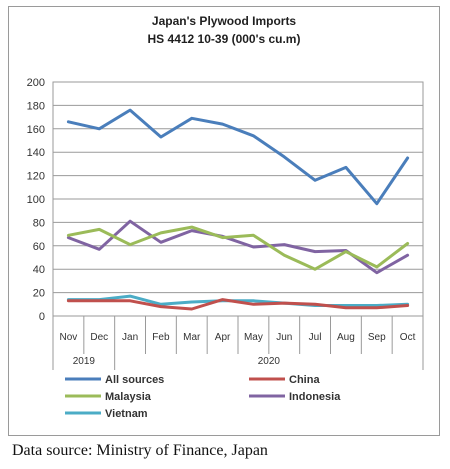  I want to click on chart-subtitle: HS 4412 10-39 (000's cu.m), so click(224, 39).